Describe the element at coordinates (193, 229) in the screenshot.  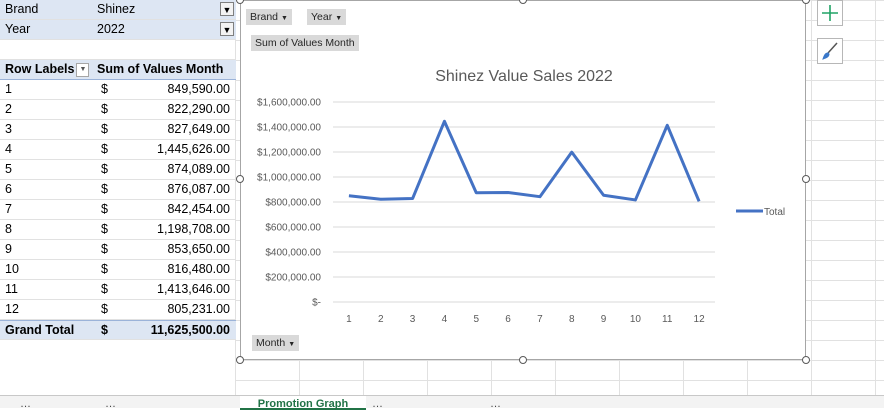
I see `row-value: 1,198,708.00` at that location.